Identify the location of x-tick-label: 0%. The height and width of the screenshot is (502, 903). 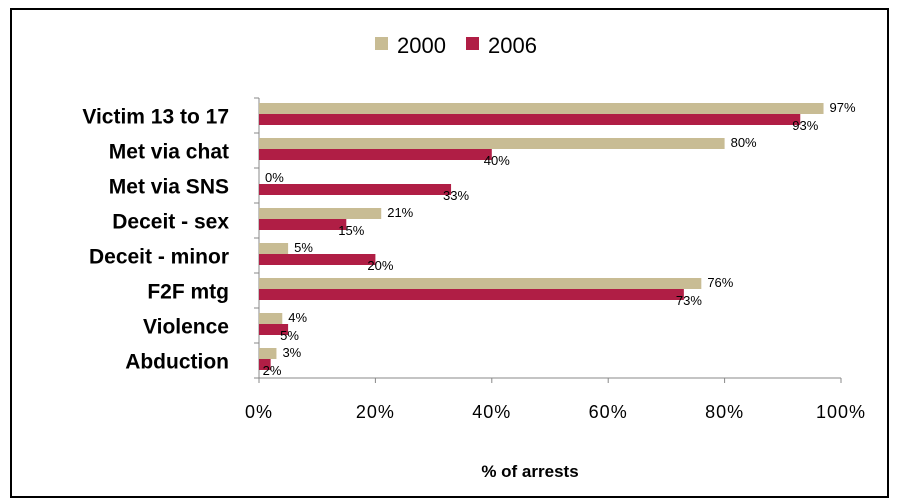
(259, 412).